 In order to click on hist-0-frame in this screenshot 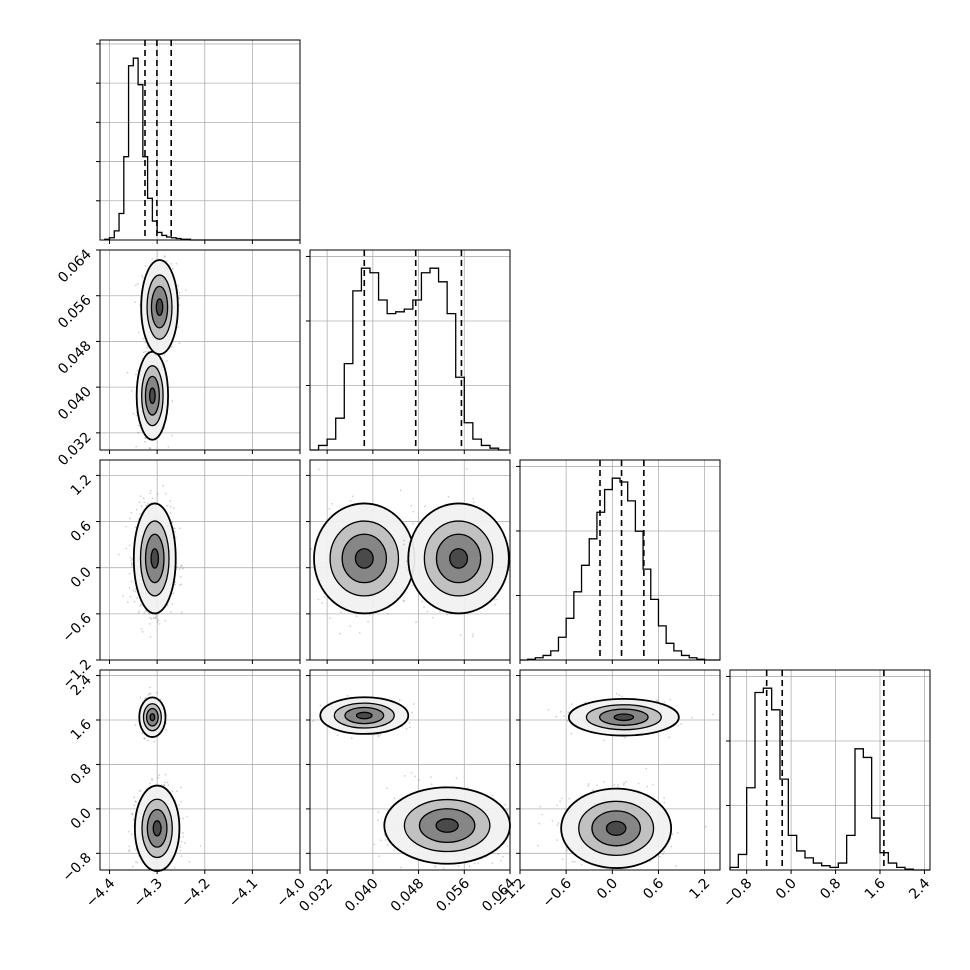, I will do `click(200, 140)`.